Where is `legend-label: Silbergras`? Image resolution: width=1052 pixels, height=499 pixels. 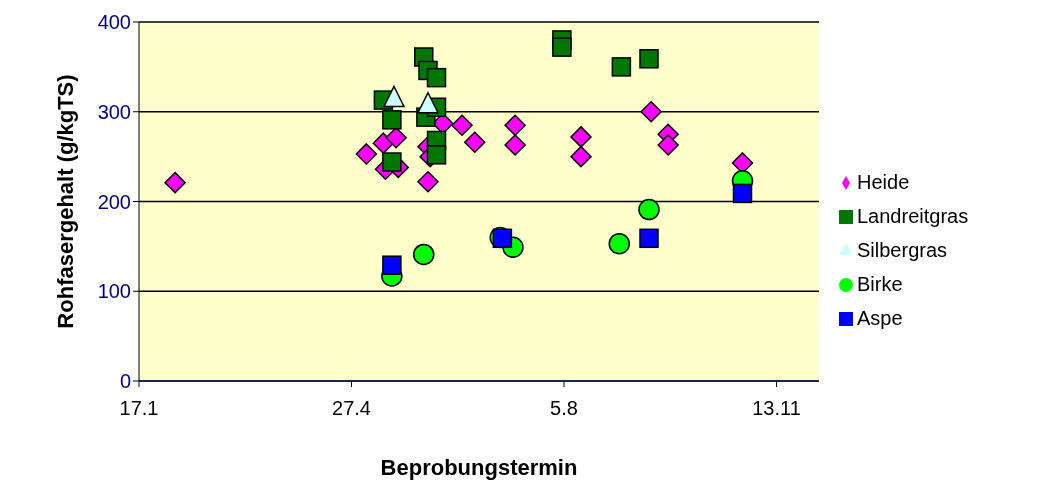
legend-label: Silbergras is located at coordinates (902, 249).